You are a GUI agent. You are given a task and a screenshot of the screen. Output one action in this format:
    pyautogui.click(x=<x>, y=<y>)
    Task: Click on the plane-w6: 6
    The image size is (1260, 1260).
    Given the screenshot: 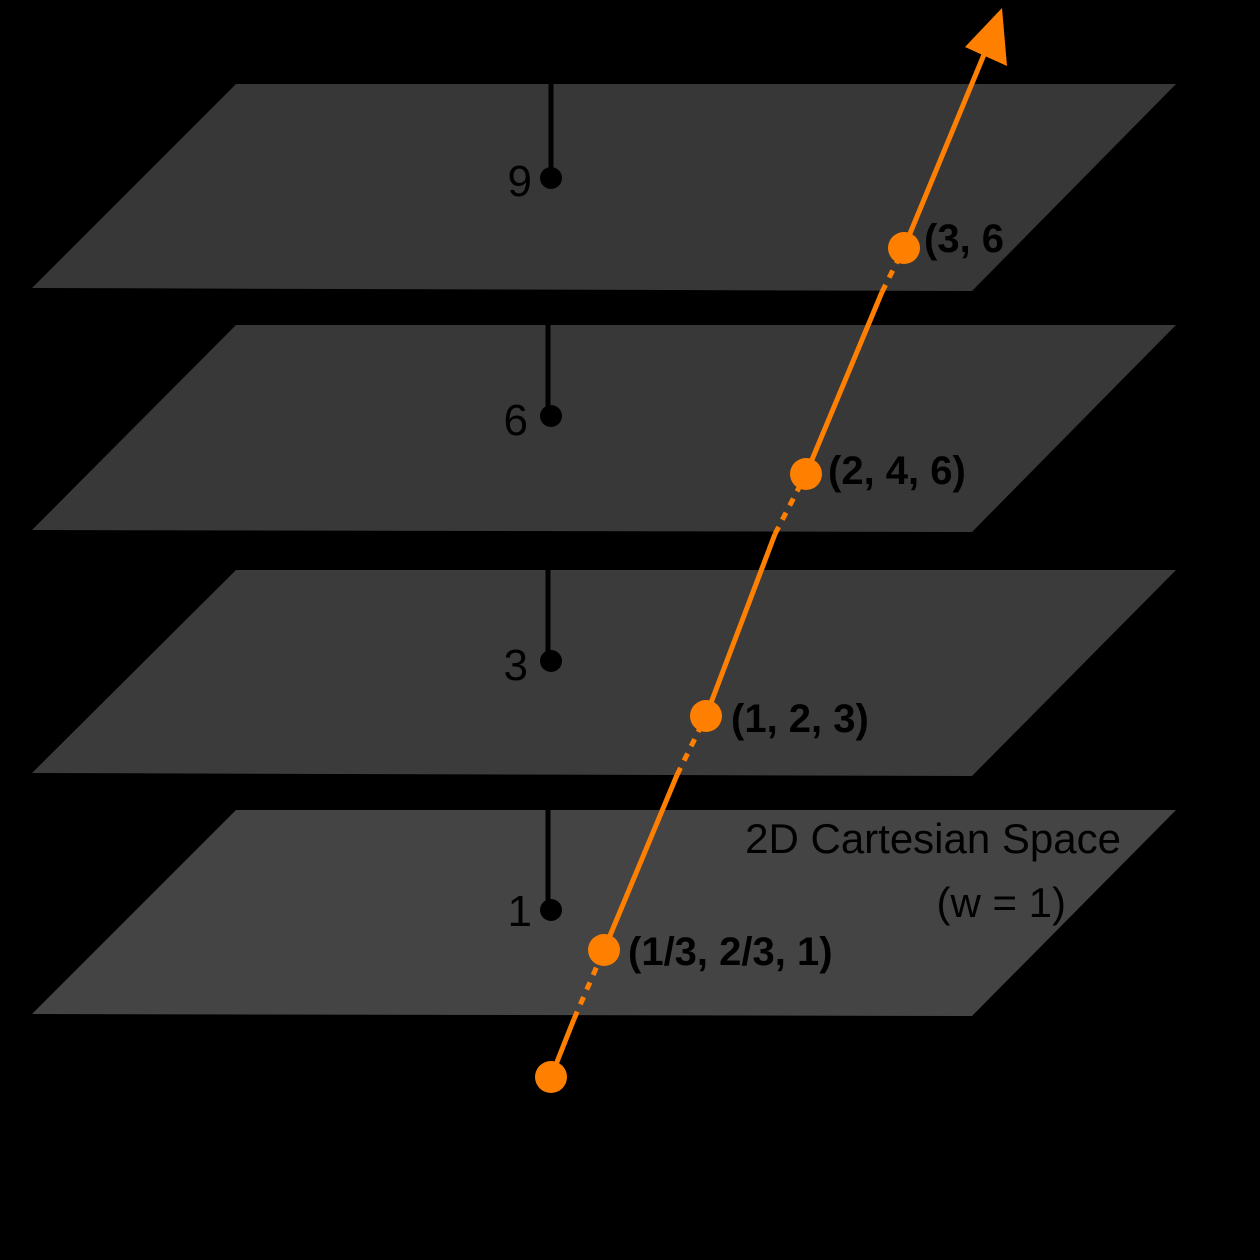 What is the action you would take?
    pyautogui.click(x=604, y=428)
    